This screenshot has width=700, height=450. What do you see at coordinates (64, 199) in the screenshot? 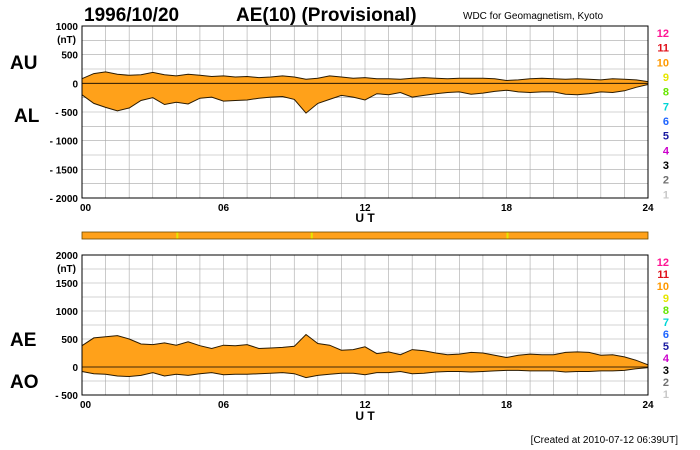
I see `y-tick-label: - 2000` at bounding box center [64, 199].